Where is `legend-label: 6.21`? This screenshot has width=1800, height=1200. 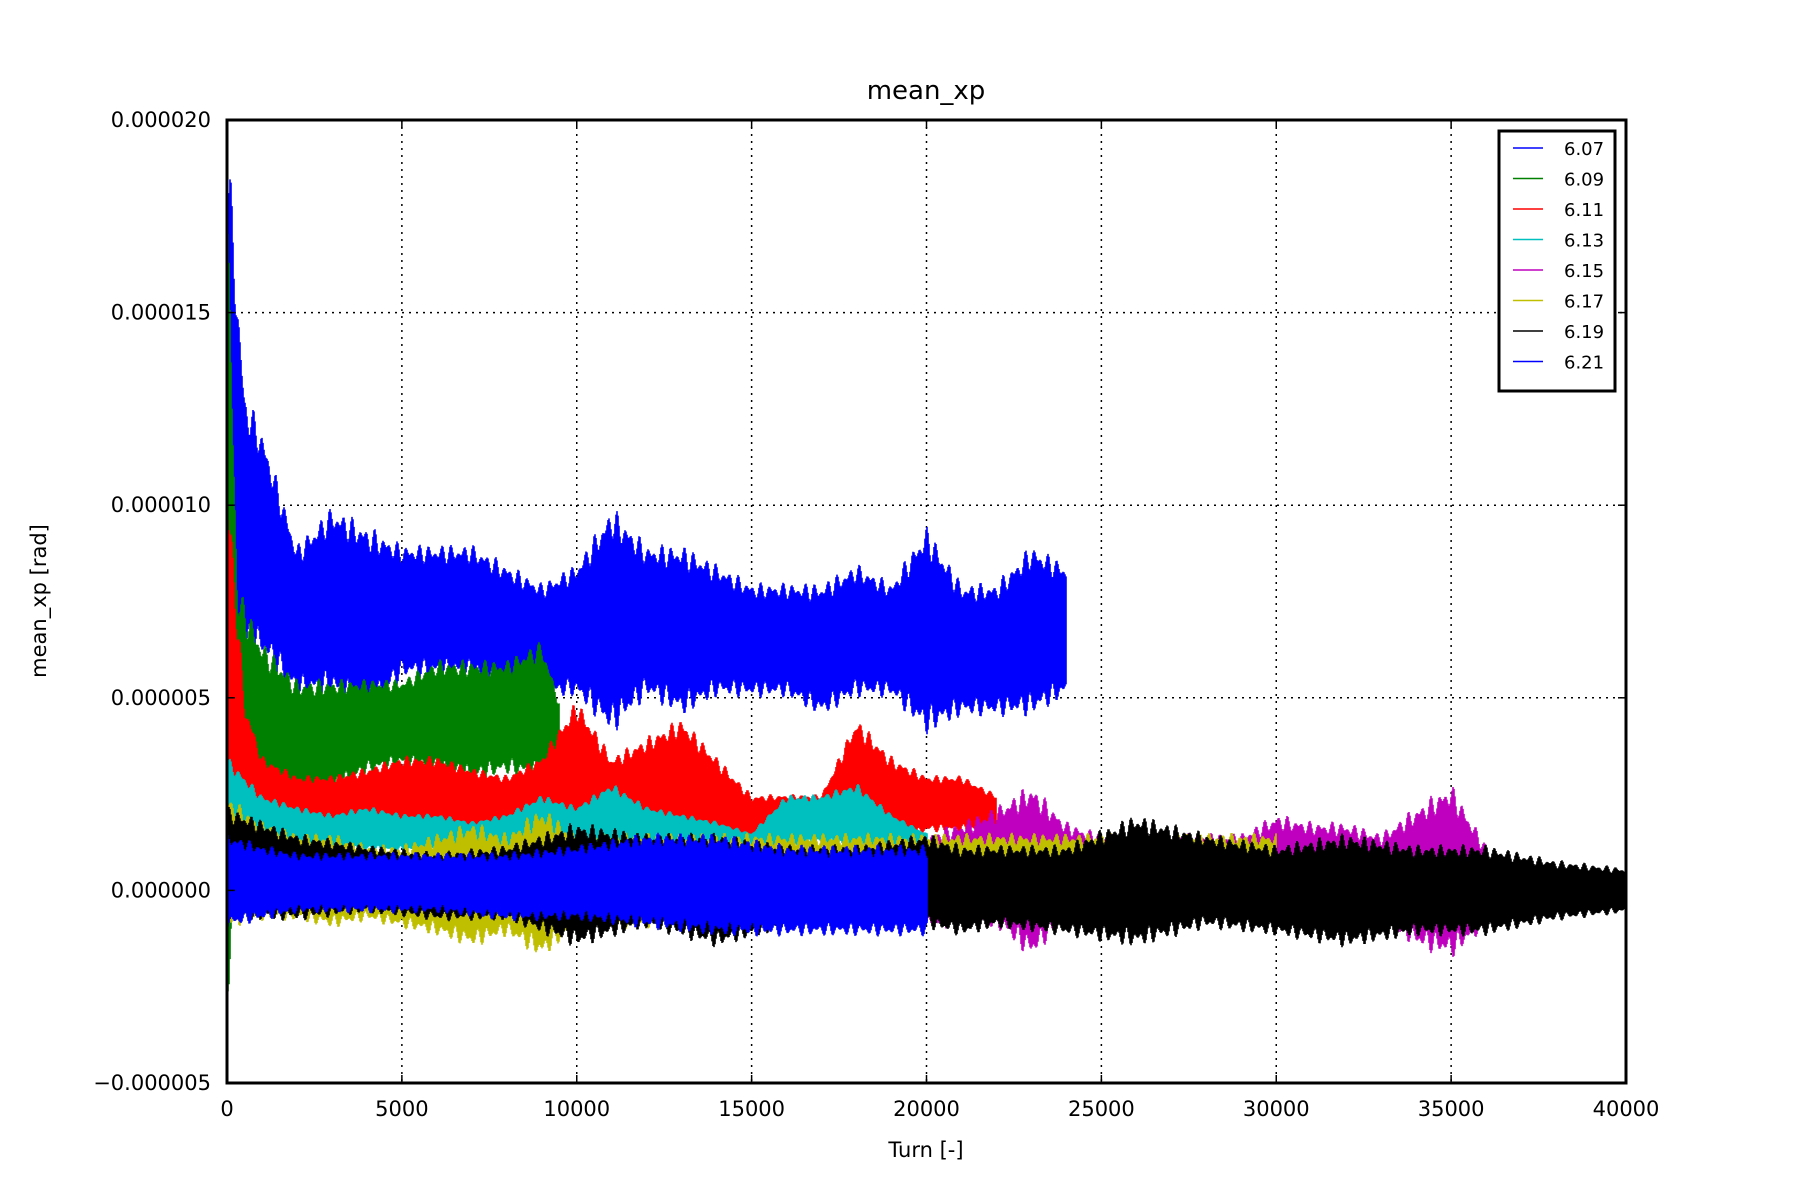 legend-label: 6.21 is located at coordinates (1584, 363).